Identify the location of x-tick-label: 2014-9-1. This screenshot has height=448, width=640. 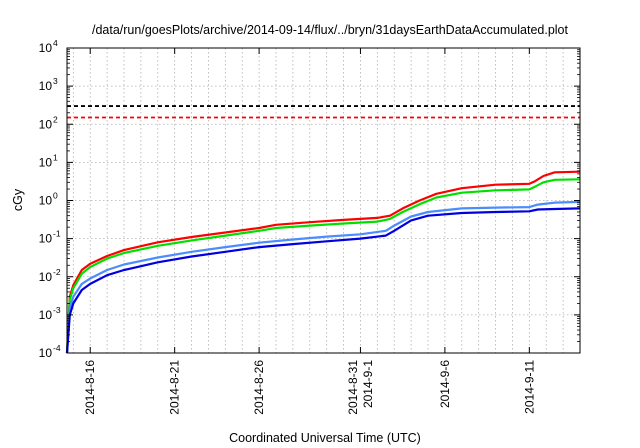
(368, 384).